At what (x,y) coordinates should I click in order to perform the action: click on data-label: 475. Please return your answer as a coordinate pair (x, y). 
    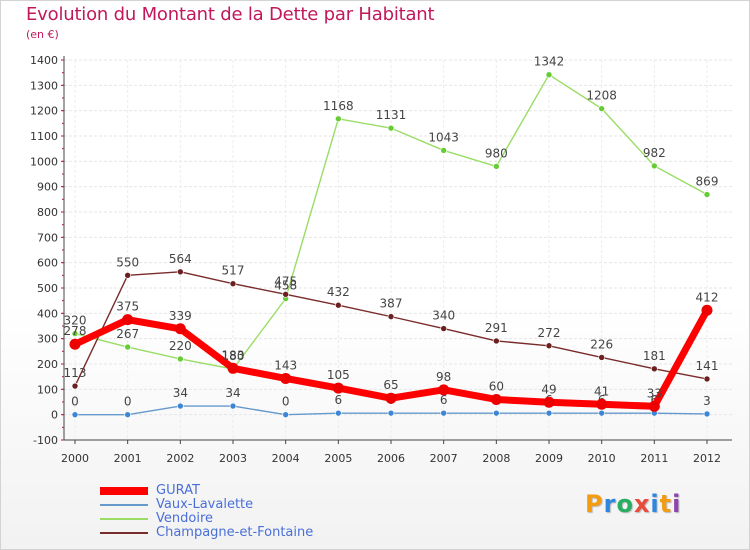
    Looking at the image, I should click on (285, 281).